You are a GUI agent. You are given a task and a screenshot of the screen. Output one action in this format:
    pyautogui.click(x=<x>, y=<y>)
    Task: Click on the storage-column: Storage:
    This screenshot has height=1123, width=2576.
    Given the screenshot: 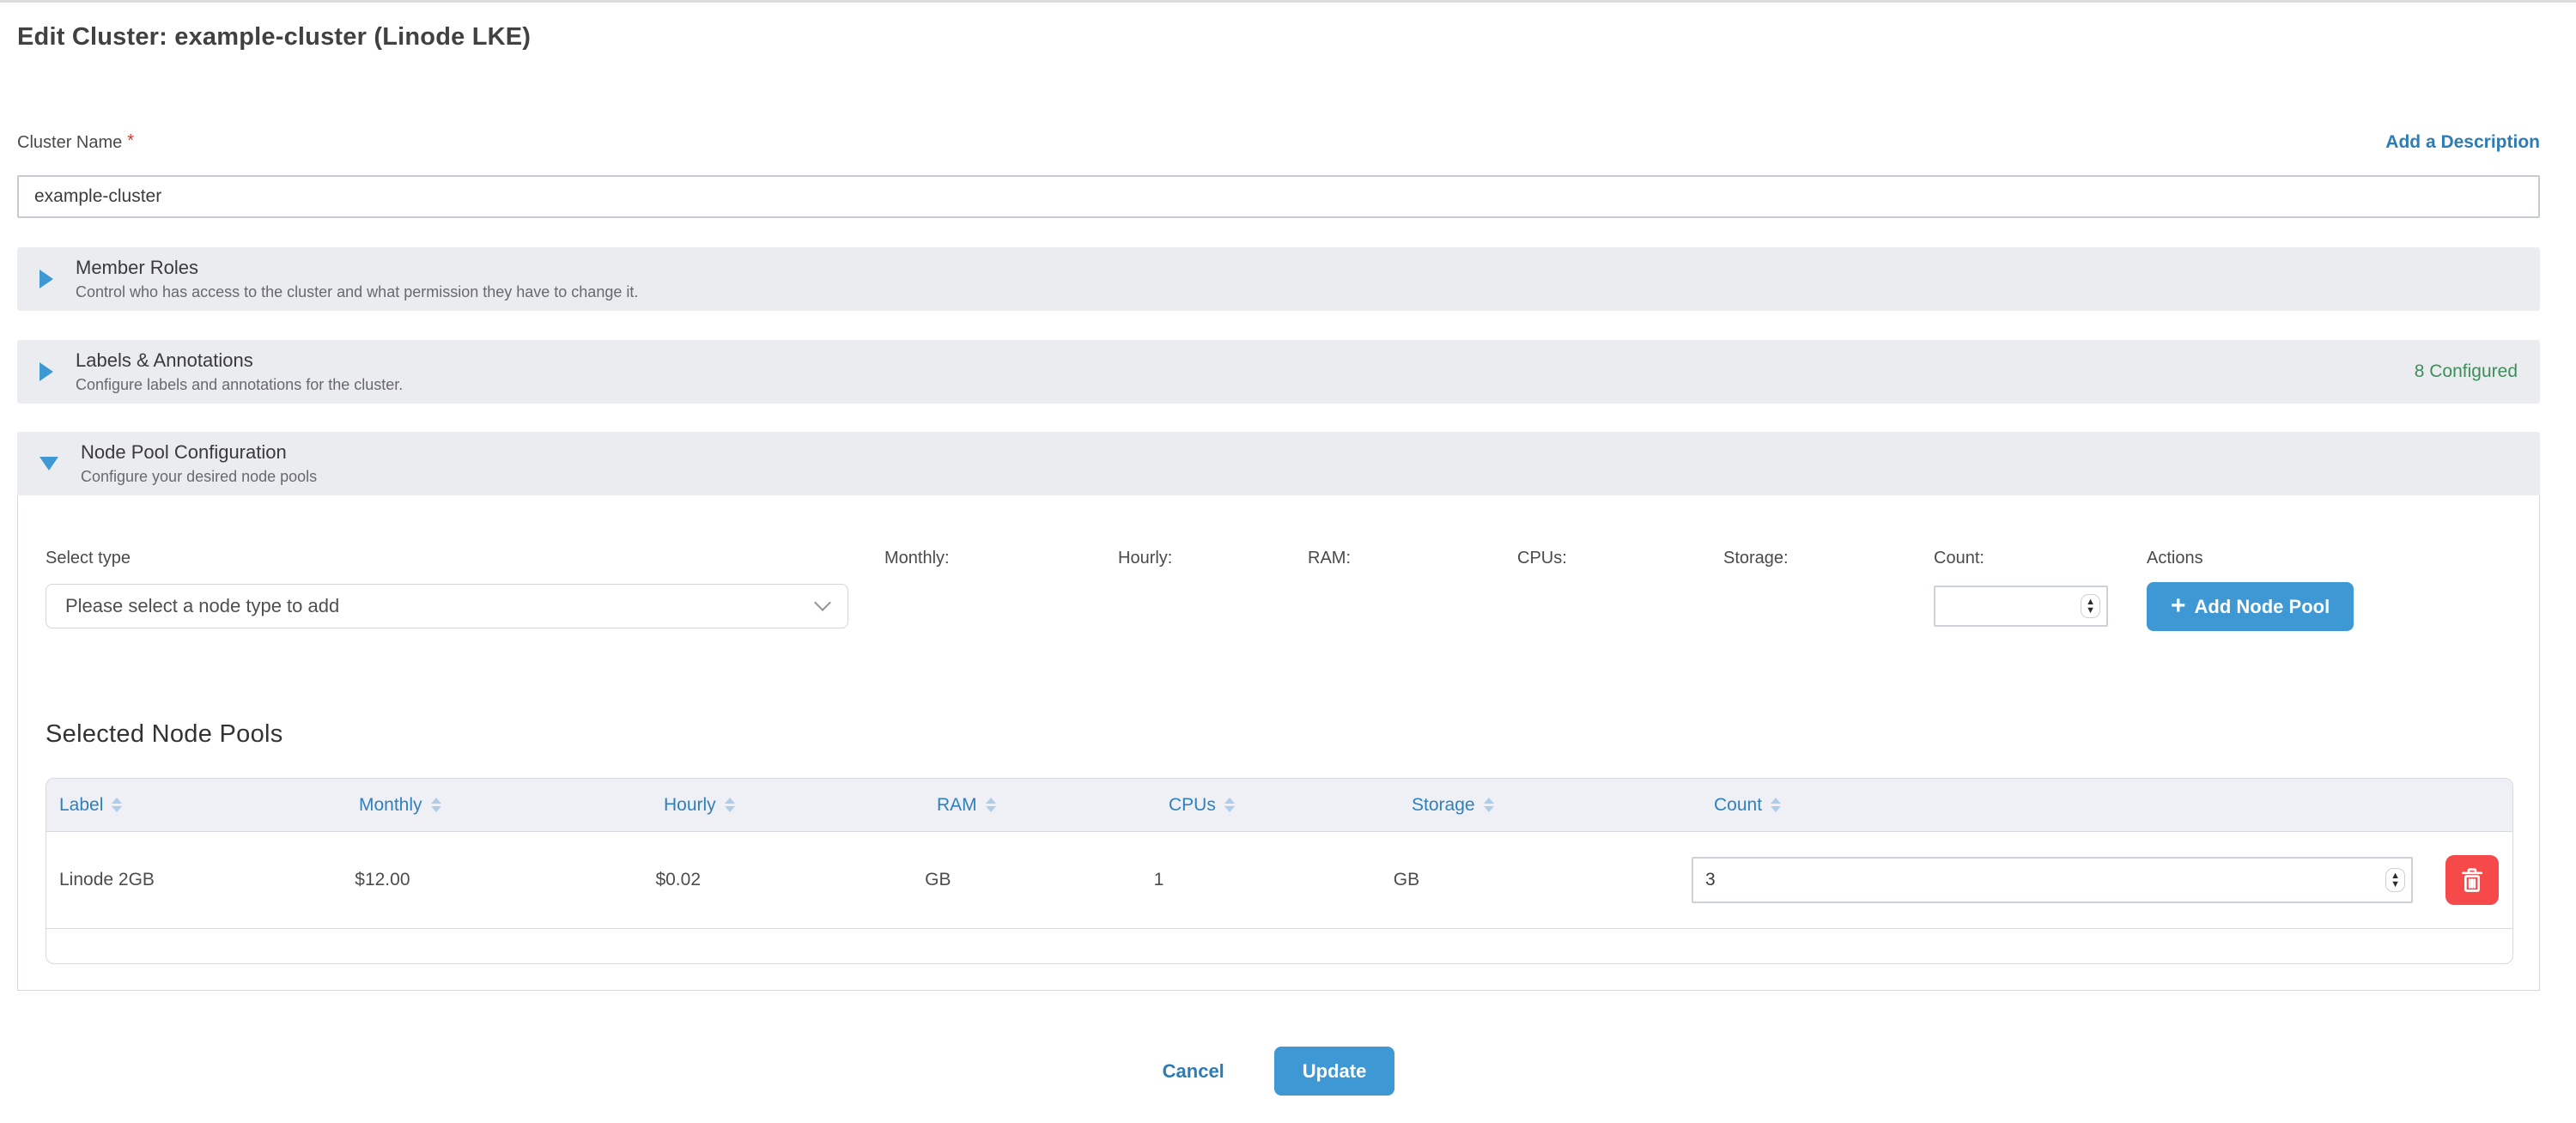 What is the action you would take?
    pyautogui.click(x=1828, y=558)
    